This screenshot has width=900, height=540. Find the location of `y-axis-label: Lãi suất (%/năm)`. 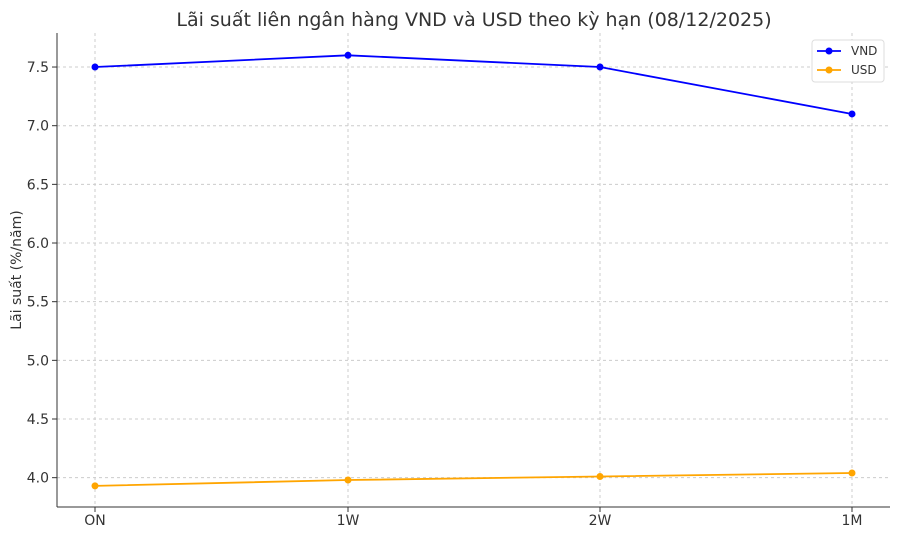

y-axis-label: Lãi suất (%/năm) is located at coordinates (17, 269).